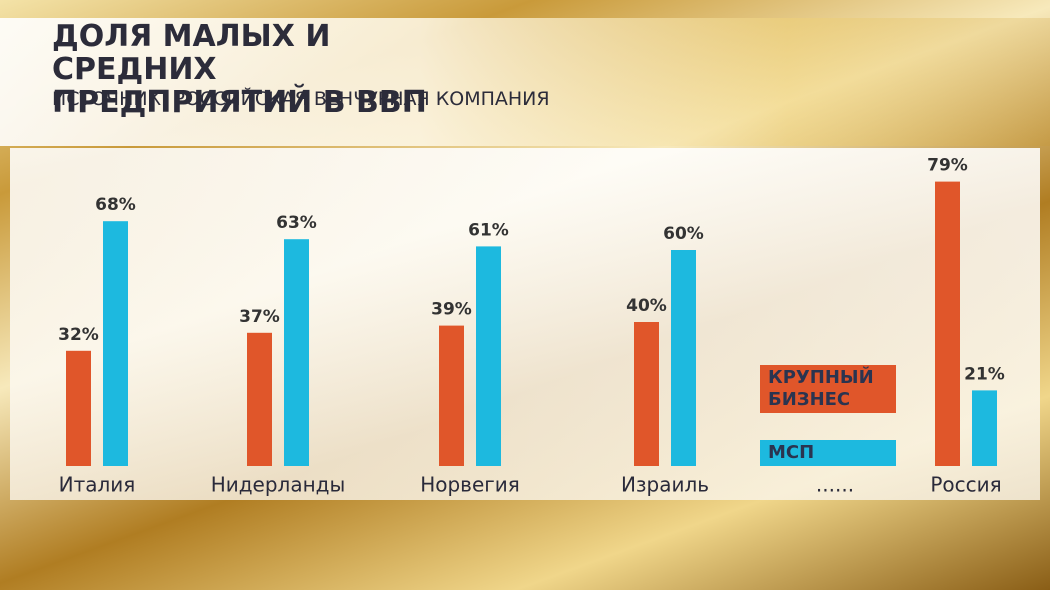  What do you see at coordinates (239, 69) in the screenshot?
I see `chart-title: ДОЛЯ МАЛЫХ И СРЕДНИХ ПРЕДПРИЯТИЙ В ВВП` at bounding box center [239, 69].